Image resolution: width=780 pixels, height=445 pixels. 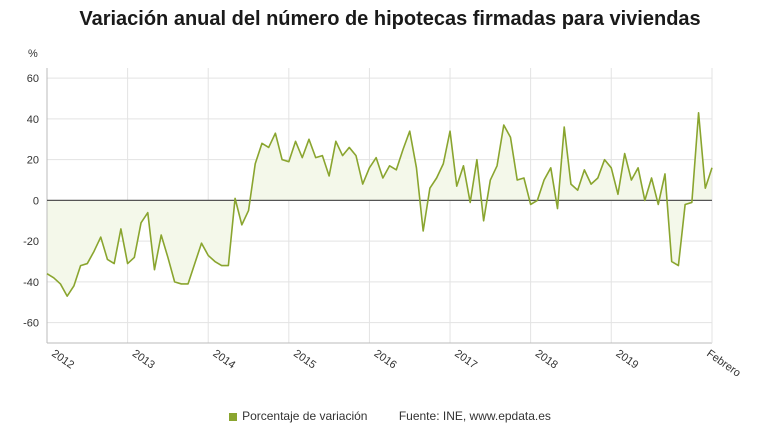 What do you see at coordinates (31, 324) in the screenshot?
I see `y-tick-label: -60` at bounding box center [31, 324].